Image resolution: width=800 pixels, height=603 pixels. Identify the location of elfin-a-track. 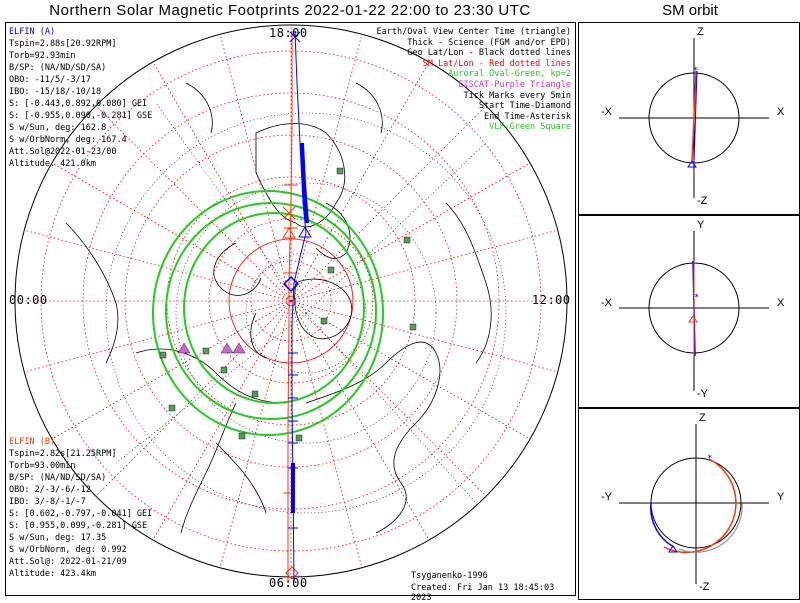
(297, 307).